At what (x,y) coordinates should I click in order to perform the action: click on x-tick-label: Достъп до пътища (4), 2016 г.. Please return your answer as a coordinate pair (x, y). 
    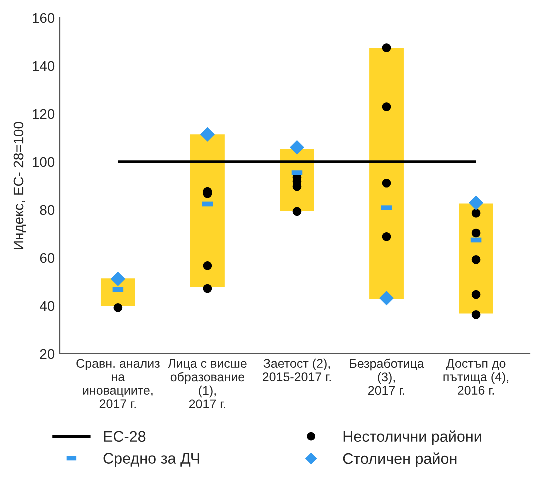
    Looking at the image, I should click on (476, 377).